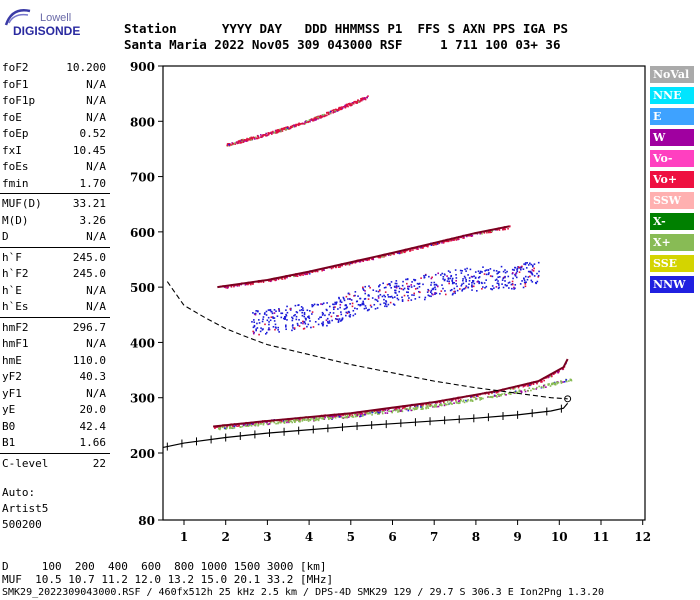  I want to click on param-value: 296.7, so click(89, 327).